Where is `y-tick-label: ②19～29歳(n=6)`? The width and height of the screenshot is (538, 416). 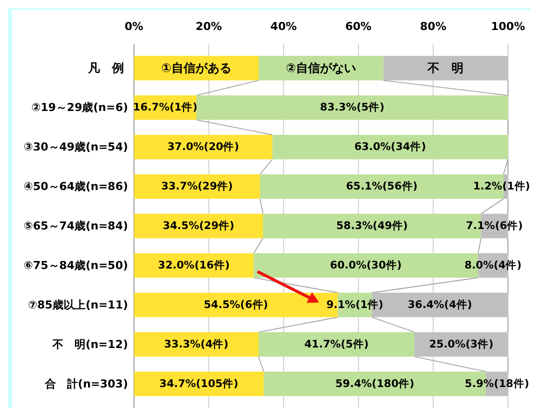 y-tick-label: ②19～29歳(n=6) is located at coordinates (79, 107).